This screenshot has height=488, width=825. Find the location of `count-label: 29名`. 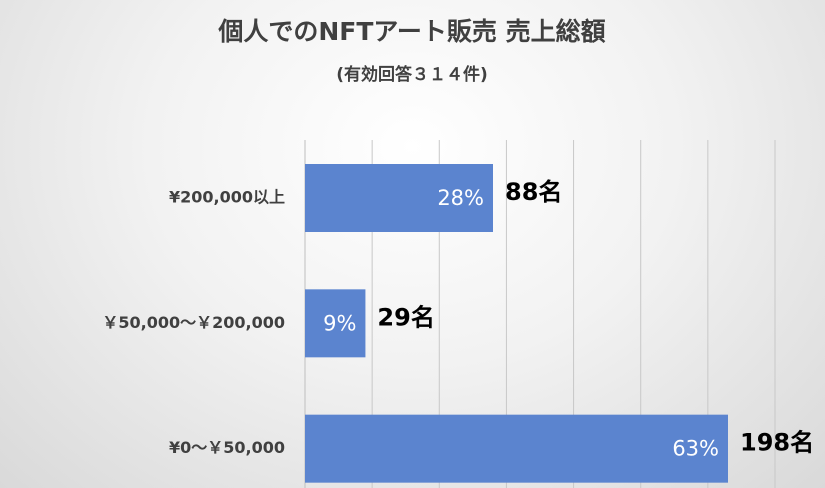

count-label: 29名 is located at coordinates (405, 317).